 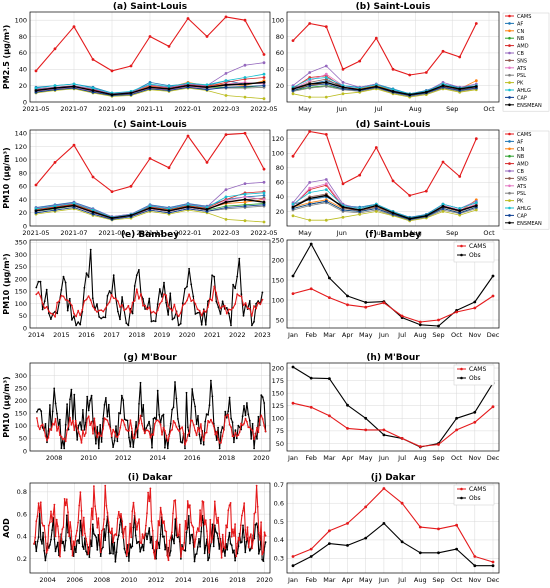 I want to click on data-point-pk, so click(x=226, y=219).